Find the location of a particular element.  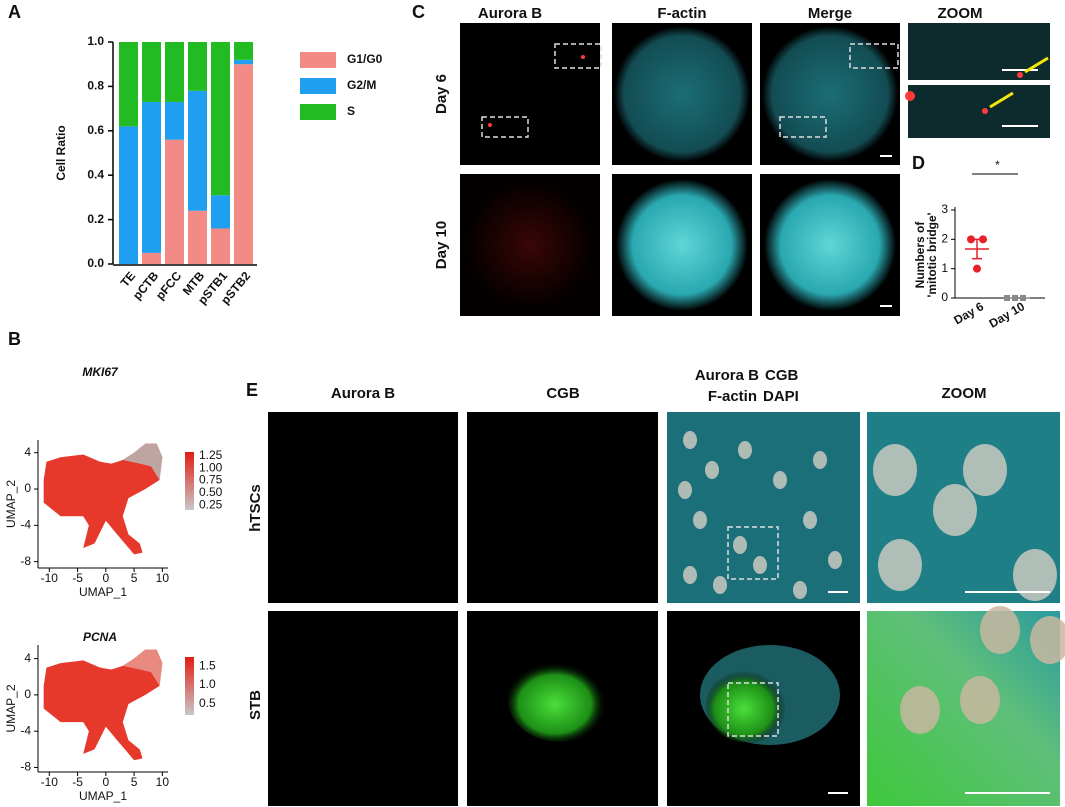

colorbar-tick-label: 0.75 is located at coordinates (211, 480).